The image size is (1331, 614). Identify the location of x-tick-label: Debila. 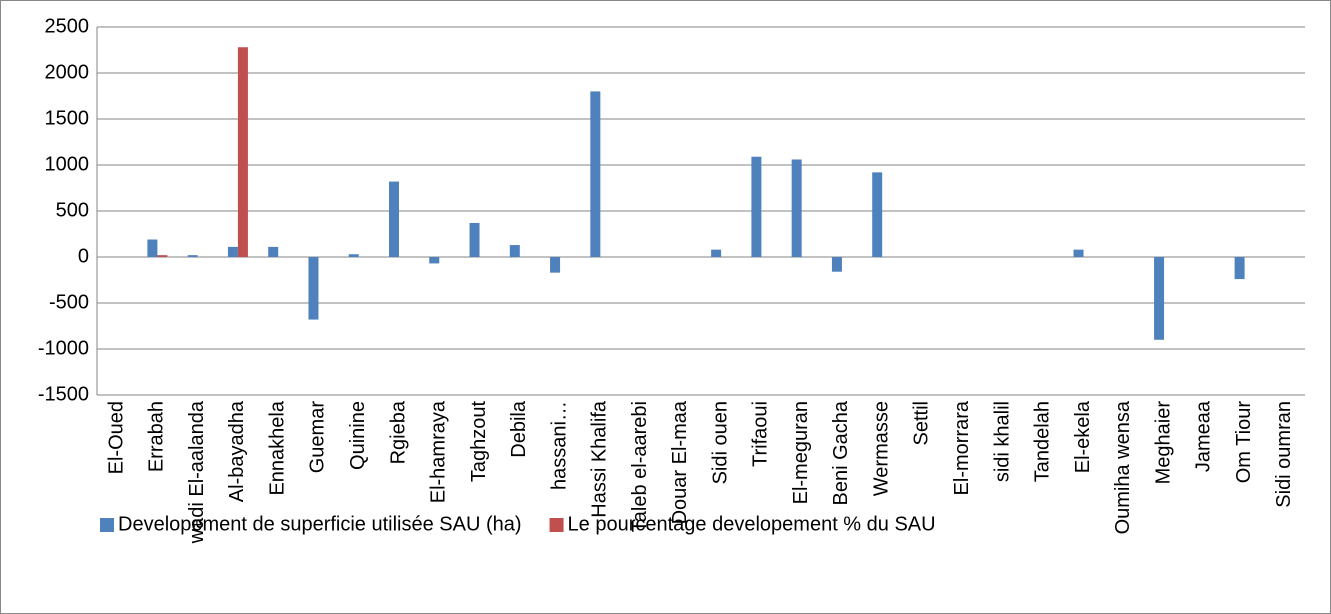
(519, 429).